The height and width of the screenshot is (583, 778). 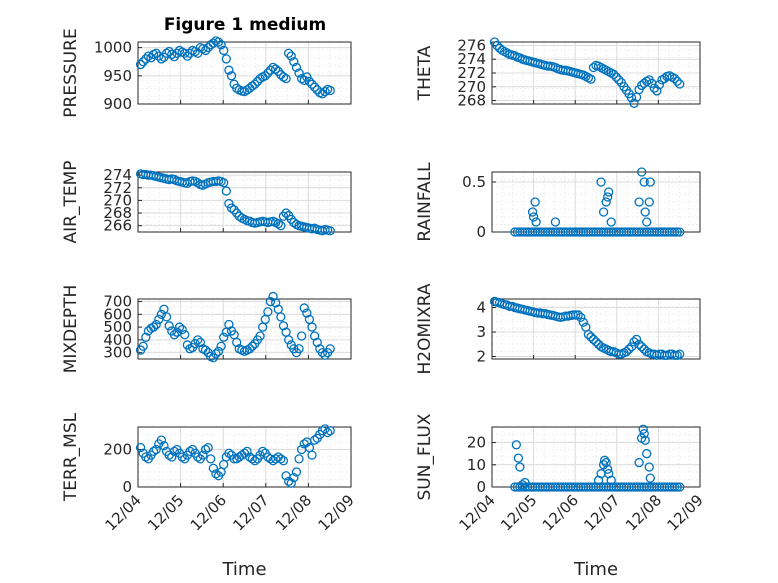 What do you see at coordinates (601, 512) in the screenshot?
I see `x-tick-label: 12/07` at bounding box center [601, 512].